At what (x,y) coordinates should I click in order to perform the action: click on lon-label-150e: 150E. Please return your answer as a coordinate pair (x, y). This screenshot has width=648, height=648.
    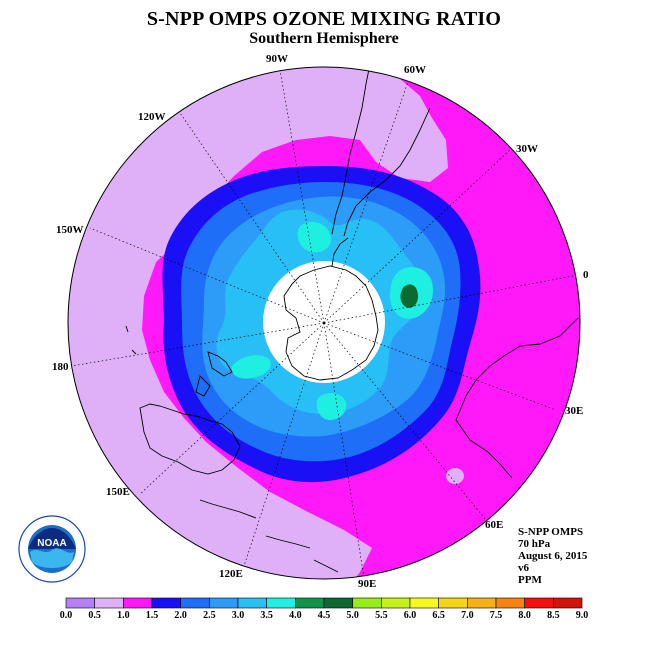
    Looking at the image, I should click on (118, 492).